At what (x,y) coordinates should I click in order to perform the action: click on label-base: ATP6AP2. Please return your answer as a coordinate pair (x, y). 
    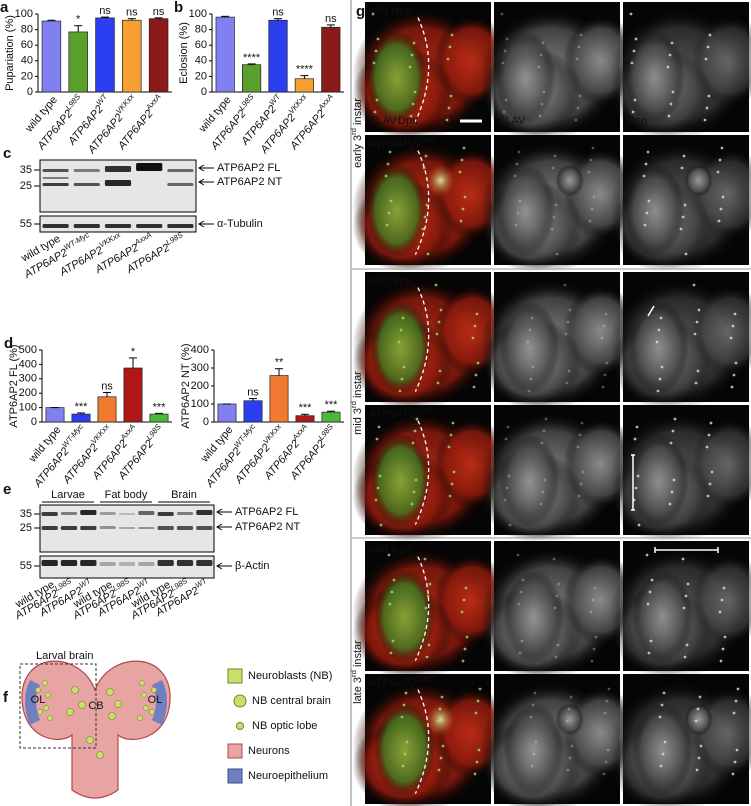
    Looking at the image, I should click on (392, 144).